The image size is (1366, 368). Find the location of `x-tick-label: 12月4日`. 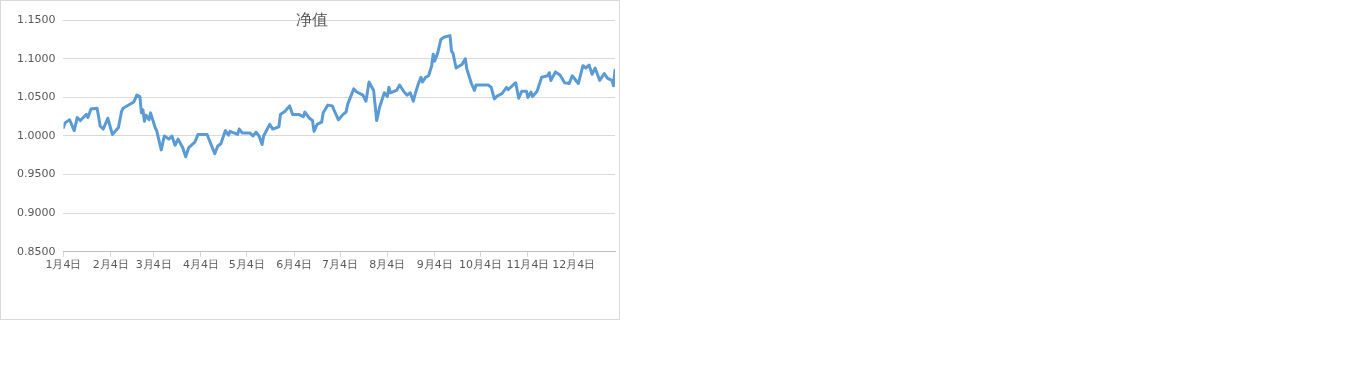

x-tick-label: 12月4日 is located at coordinates (574, 265).